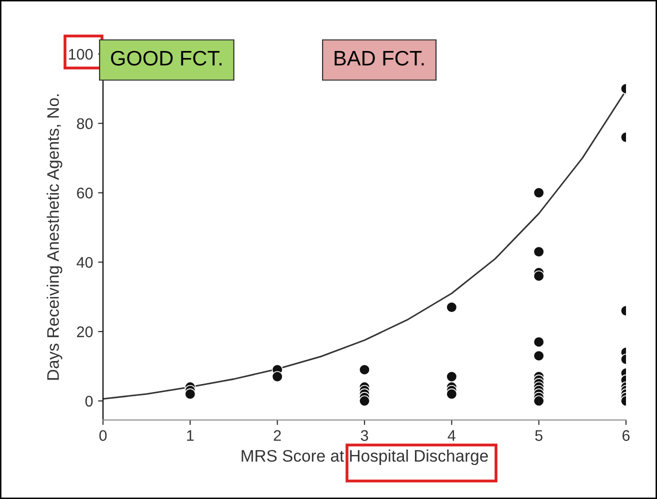  I want to click on x-tick-label: 2, so click(277, 435).